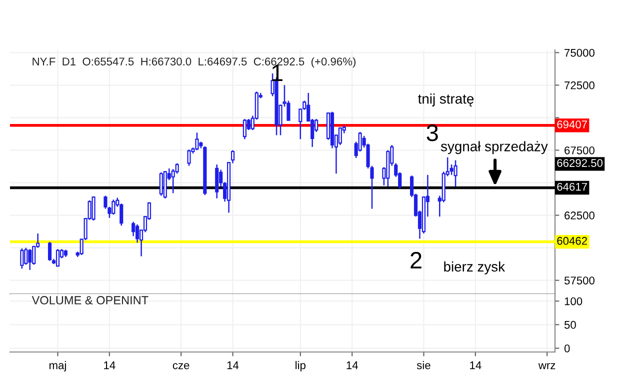 The height and width of the screenshot is (376, 623). I want to click on chart-title: VOLUME & OPENINT, so click(90, 300).